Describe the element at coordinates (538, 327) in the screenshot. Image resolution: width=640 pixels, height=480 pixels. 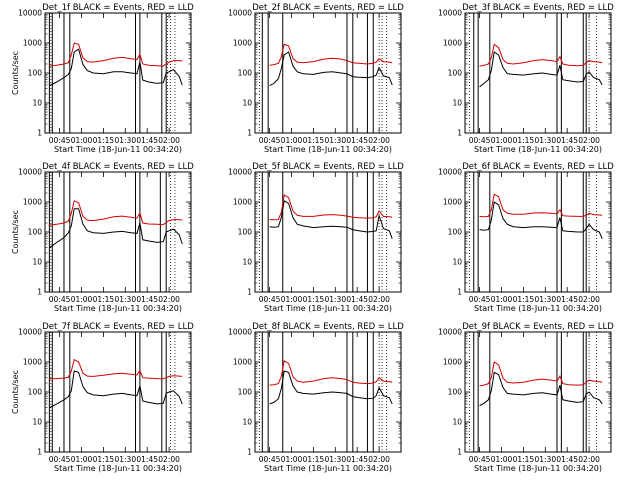
I see `chart-title: Det_9f BLACK = Events, RED = LLD` at that location.